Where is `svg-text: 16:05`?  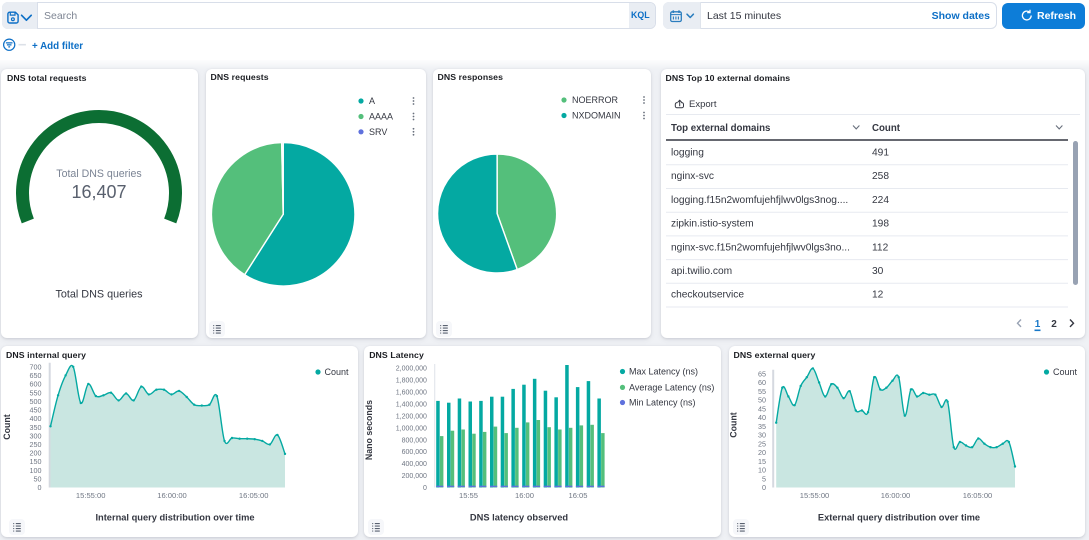
svg-text: 16:05 is located at coordinates (578, 495).